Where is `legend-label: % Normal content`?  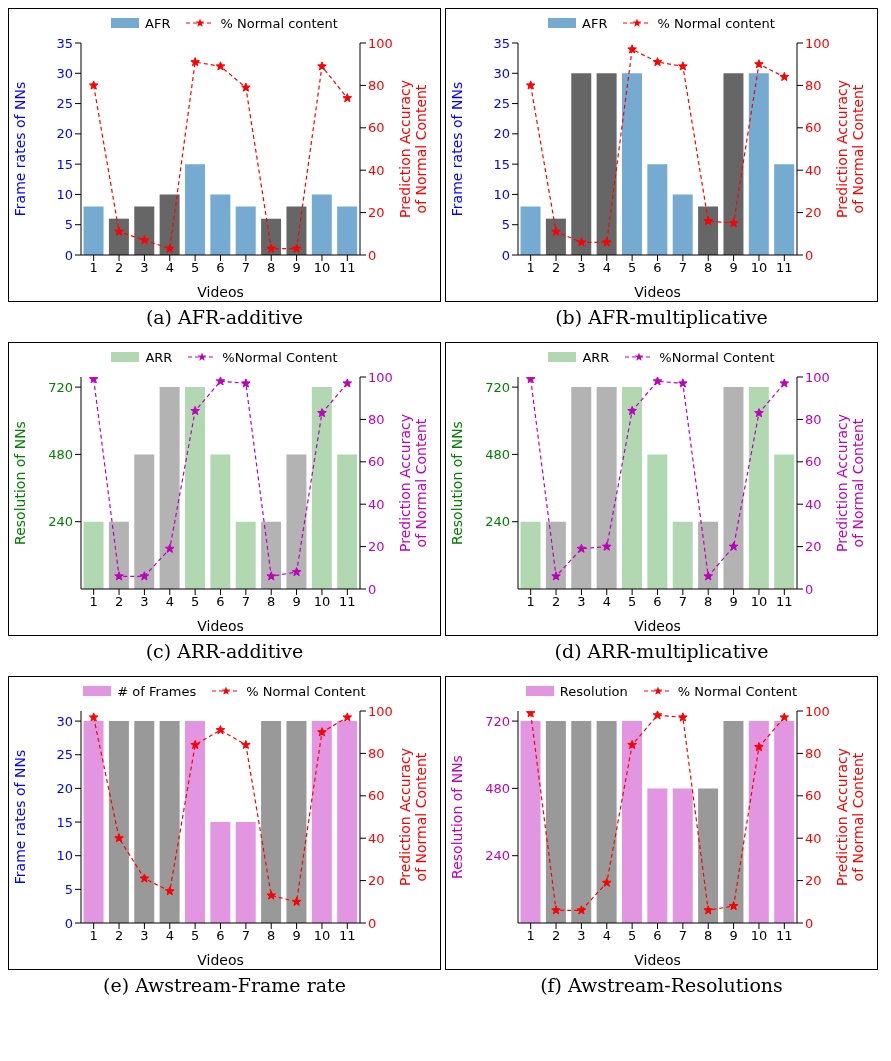 legend-label: % Normal content is located at coordinates (716, 23).